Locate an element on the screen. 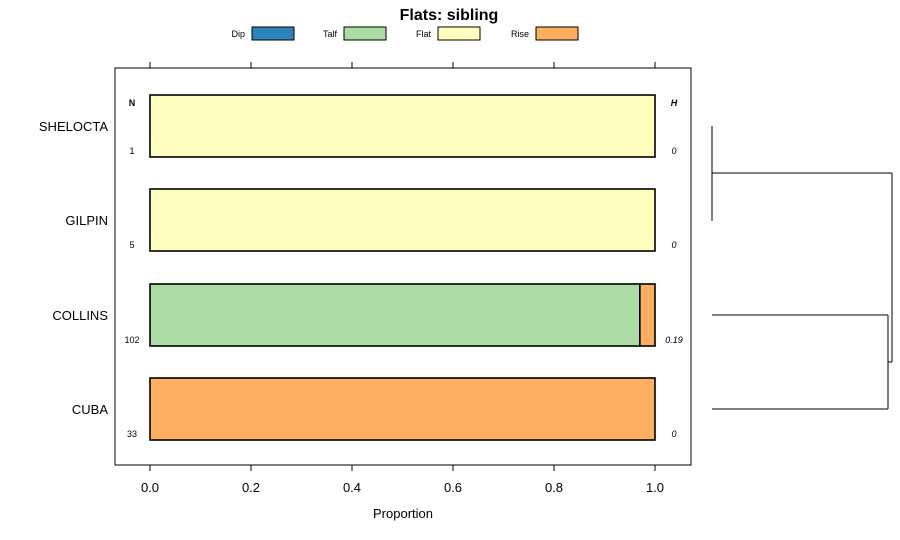 Image resolution: width=900 pixels, height=540 pixels. x-tick-label: 0.2 is located at coordinates (251, 487).